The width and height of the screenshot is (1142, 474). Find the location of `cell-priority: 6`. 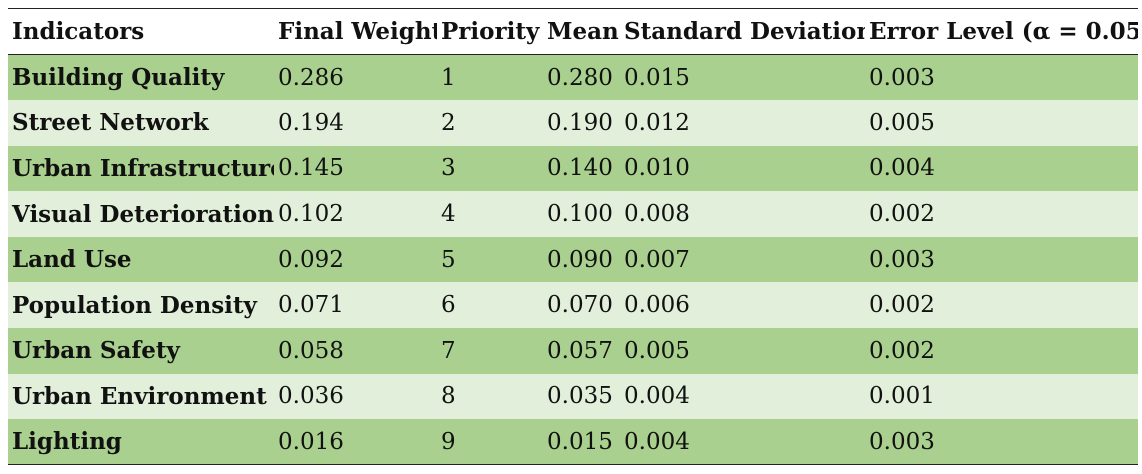

cell-priority: 6 is located at coordinates (448, 305).